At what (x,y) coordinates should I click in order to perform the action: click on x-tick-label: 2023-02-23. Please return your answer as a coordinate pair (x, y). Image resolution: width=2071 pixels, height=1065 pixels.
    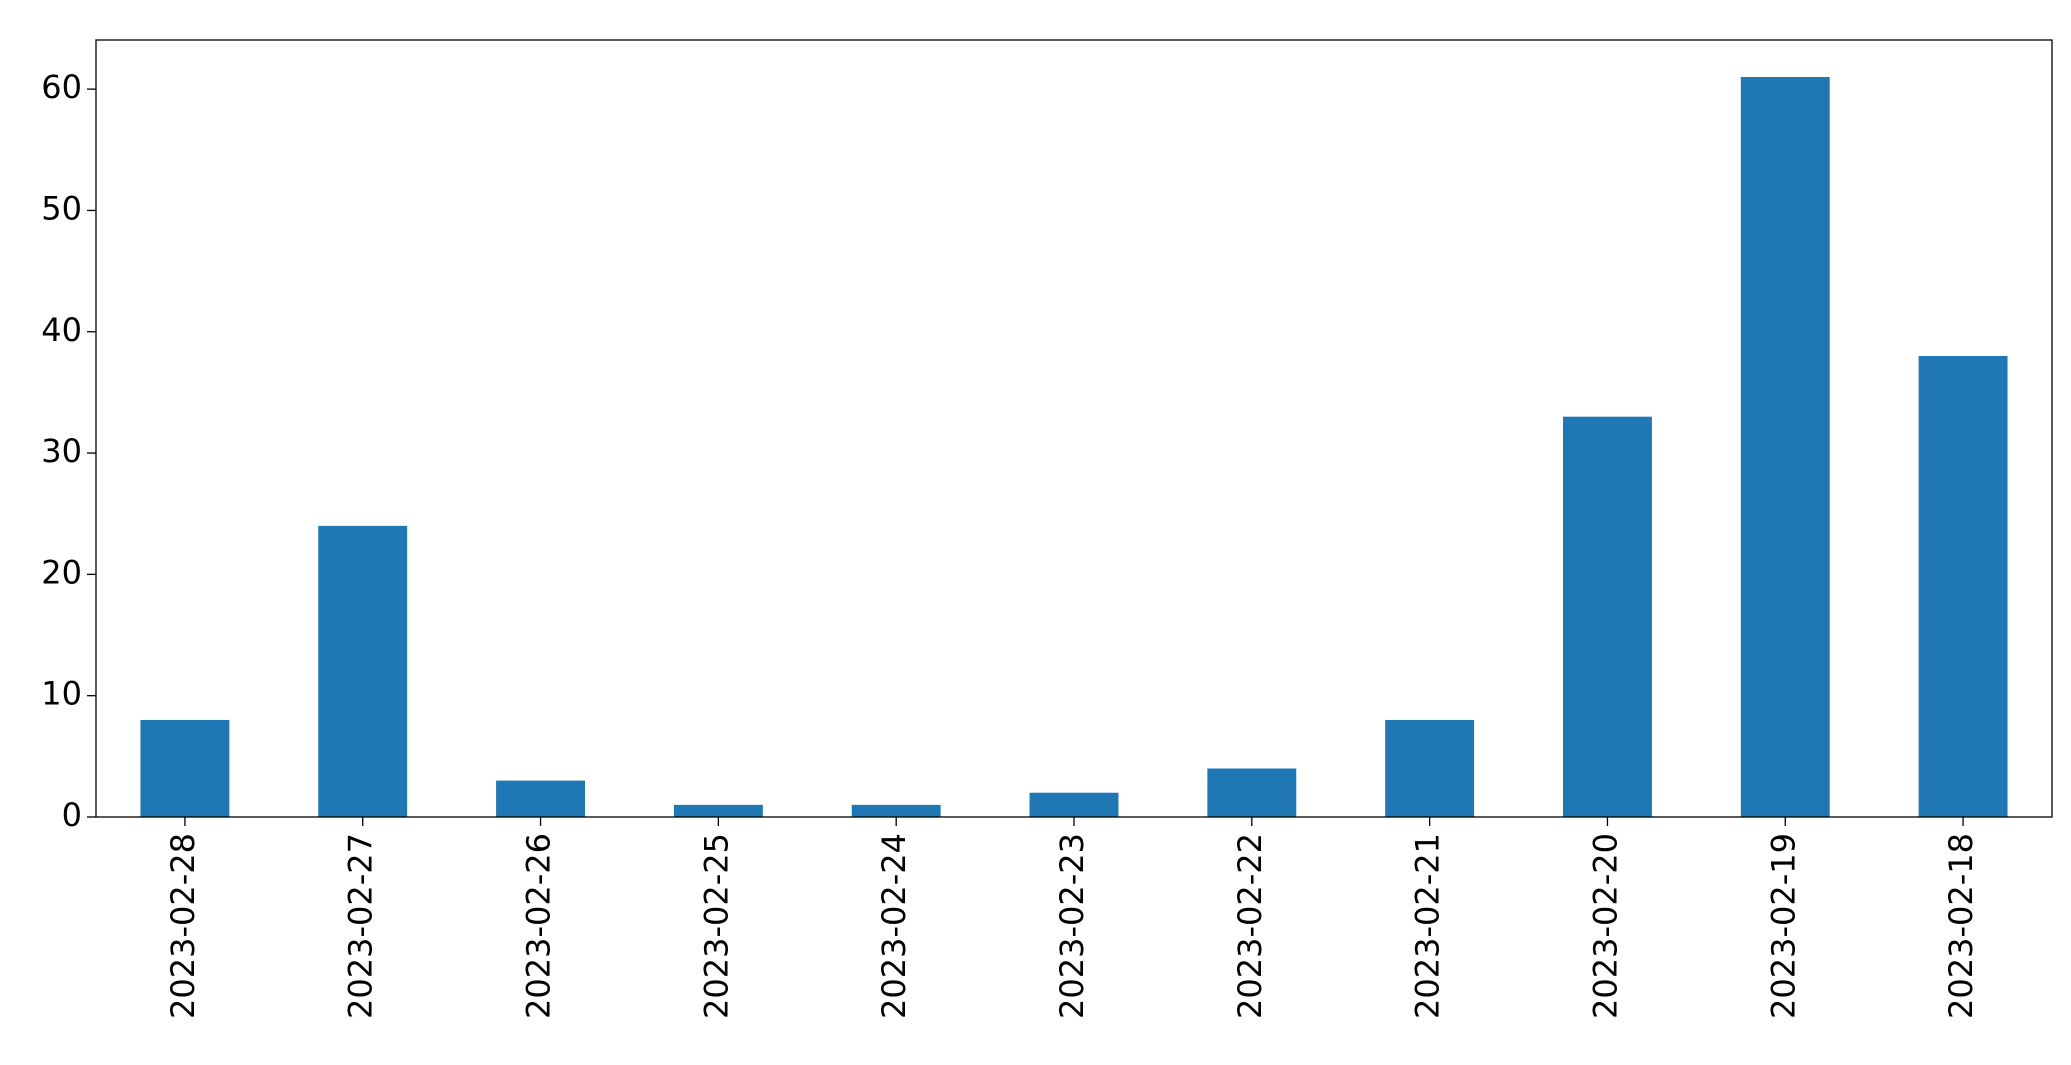
    Looking at the image, I should click on (1072, 926).